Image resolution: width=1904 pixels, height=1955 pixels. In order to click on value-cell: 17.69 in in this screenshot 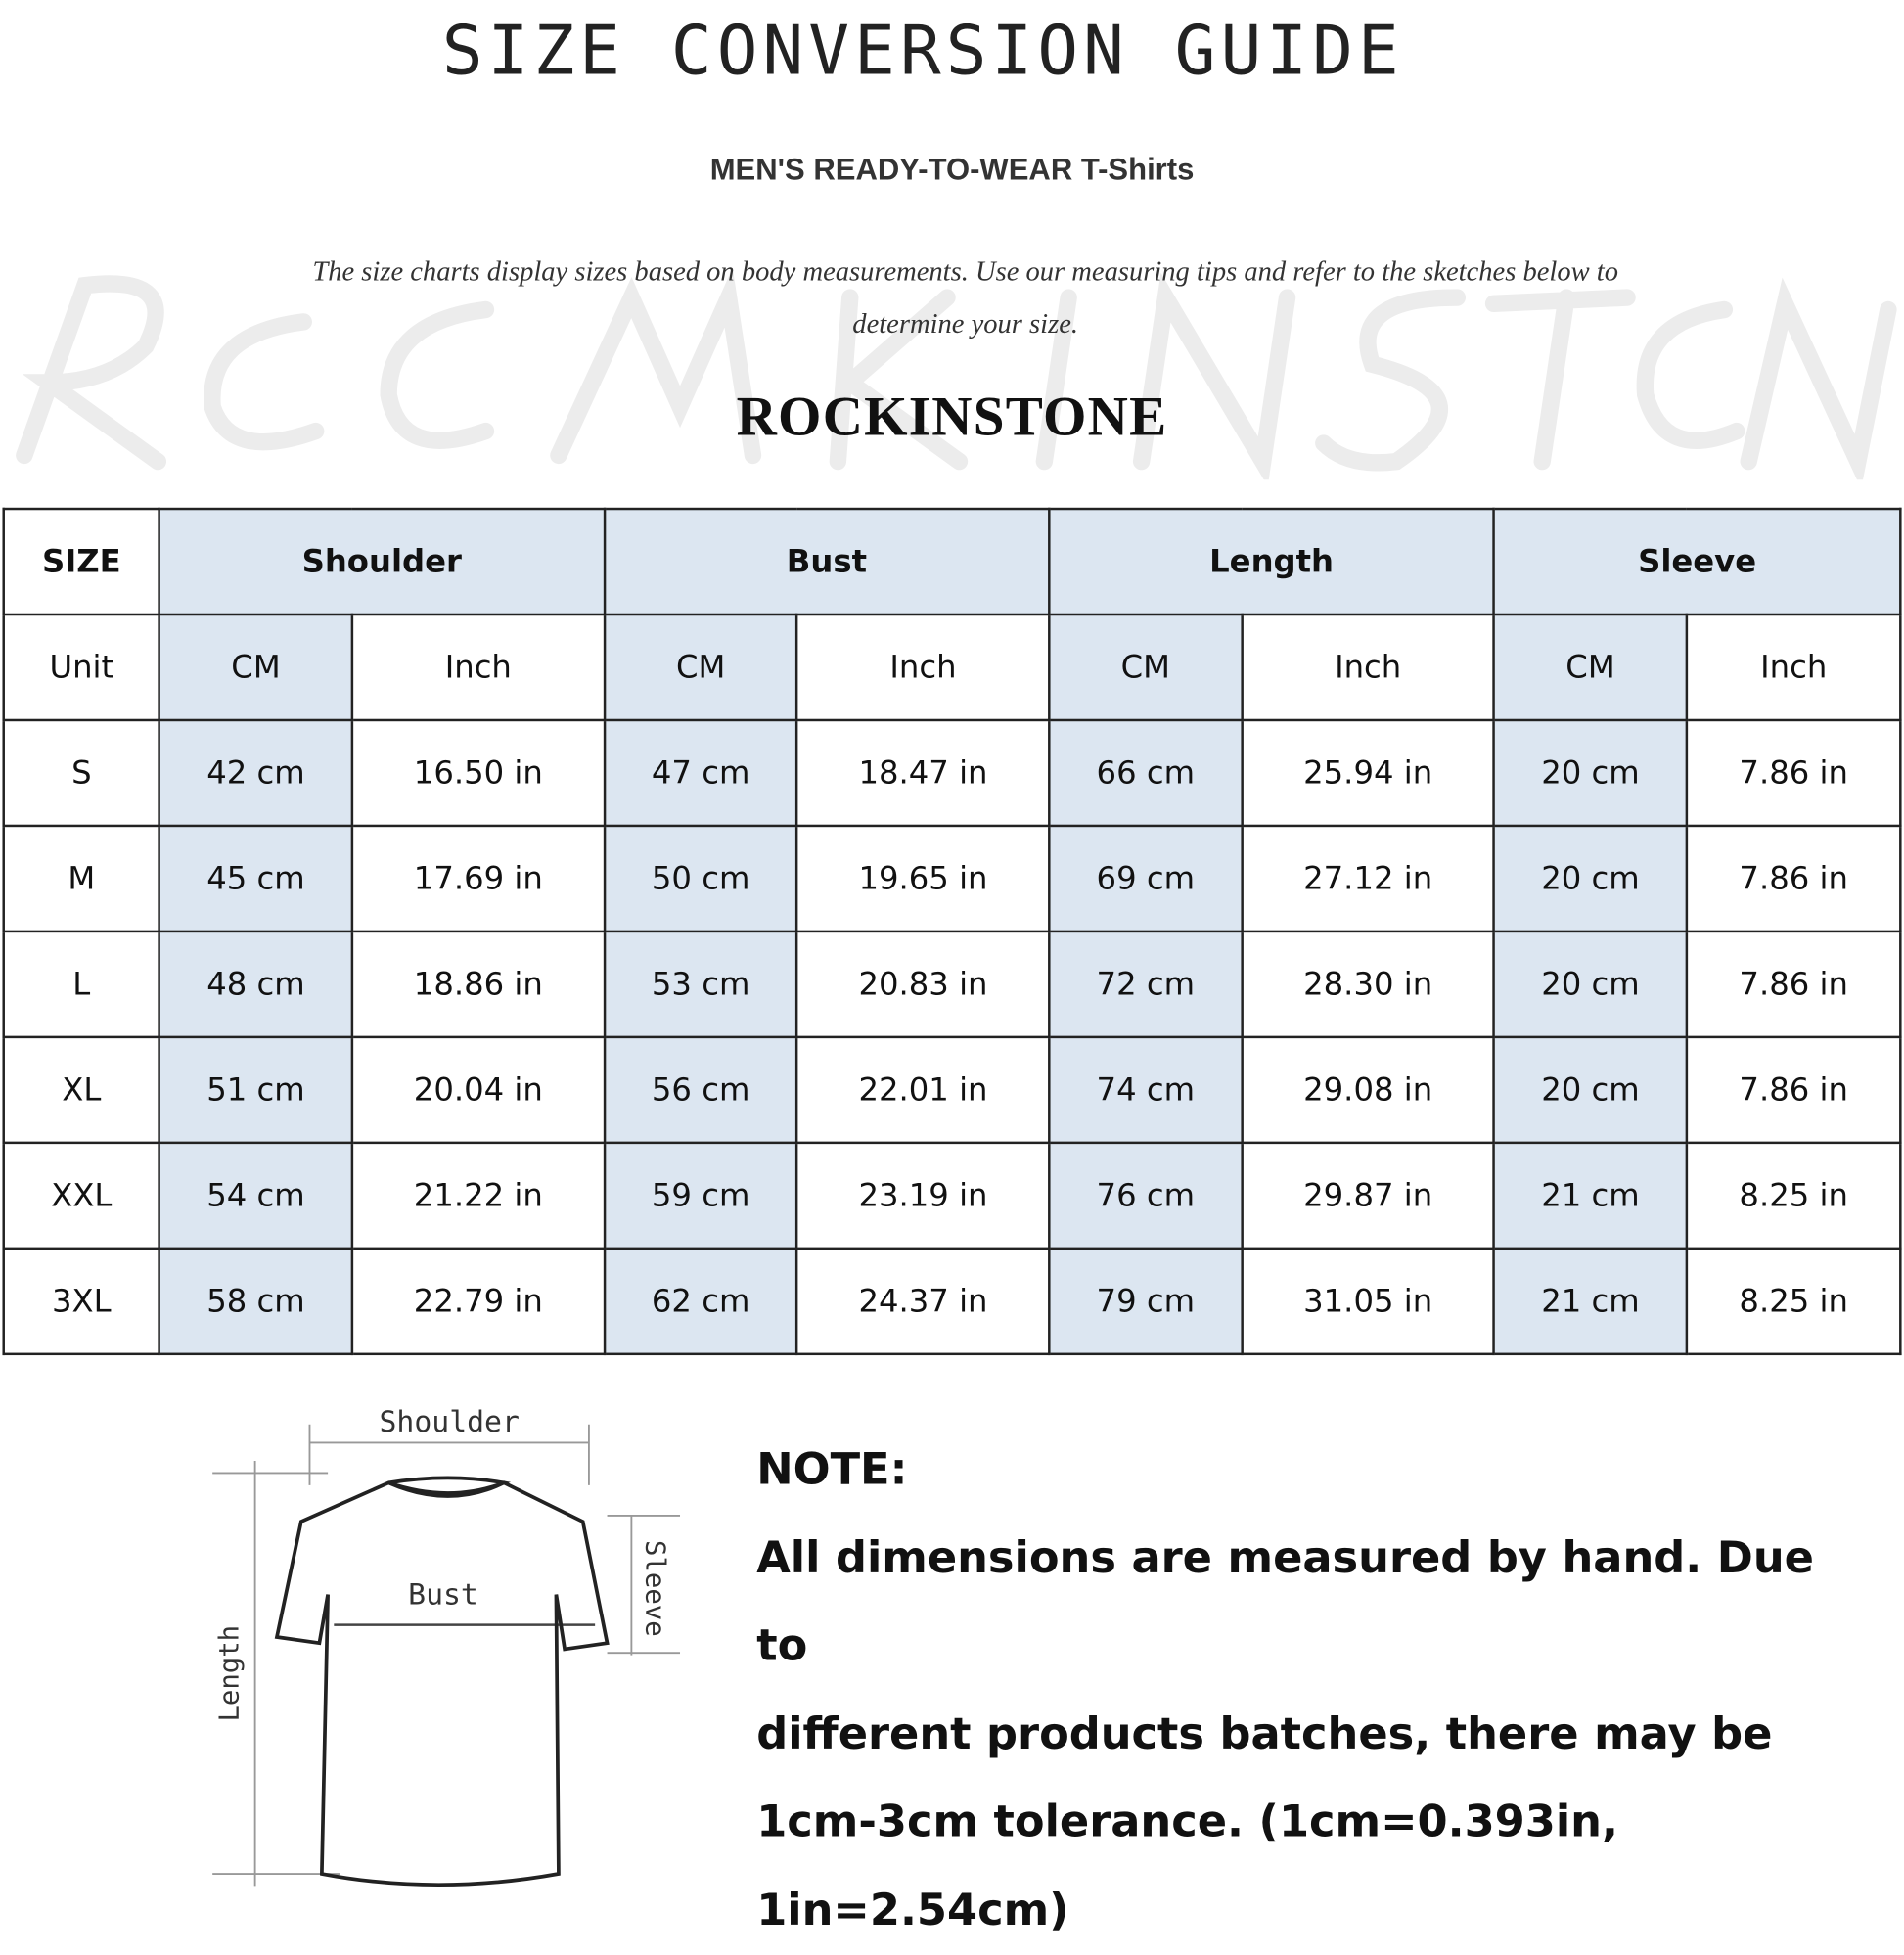, I will do `click(478, 878)`.